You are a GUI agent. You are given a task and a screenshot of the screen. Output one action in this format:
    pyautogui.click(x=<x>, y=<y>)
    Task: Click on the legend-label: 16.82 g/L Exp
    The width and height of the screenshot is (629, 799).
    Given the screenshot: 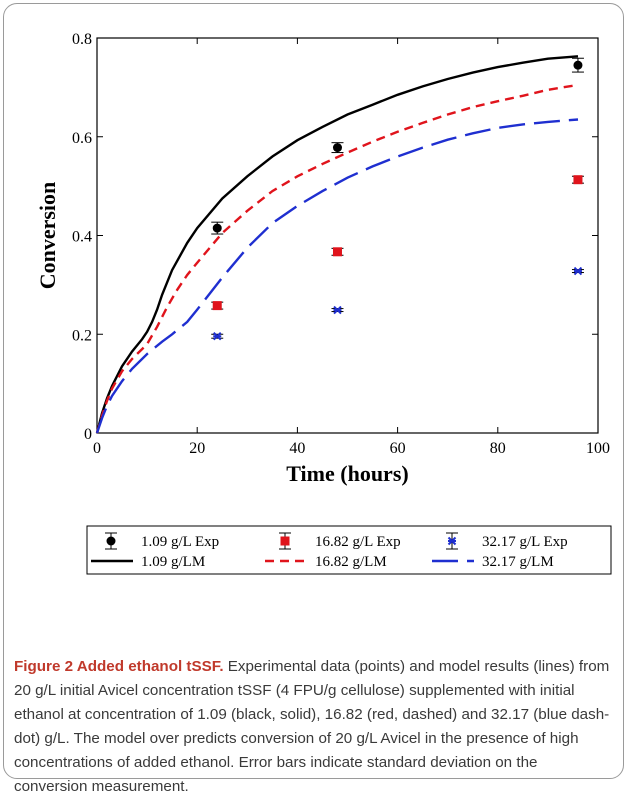 What is the action you would take?
    pyautogui.click(x=358, y=542)
    